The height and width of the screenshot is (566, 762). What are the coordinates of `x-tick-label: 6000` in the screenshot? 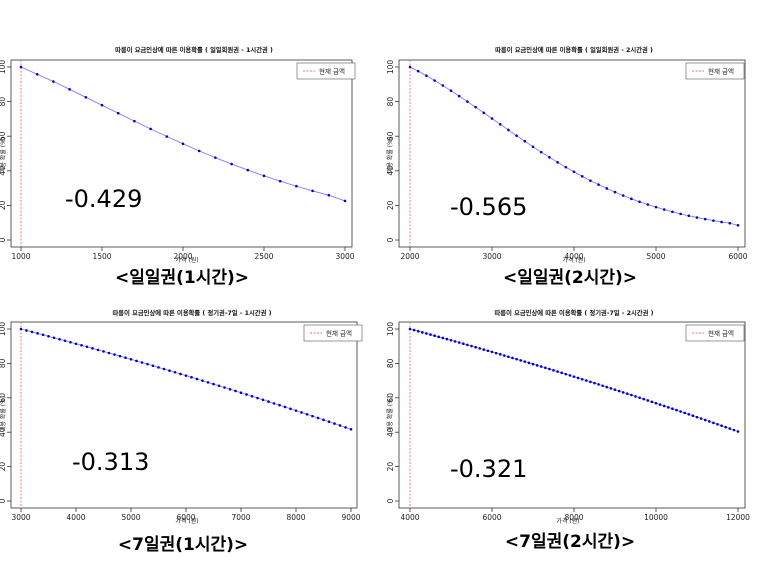 It's located at (737, 256).